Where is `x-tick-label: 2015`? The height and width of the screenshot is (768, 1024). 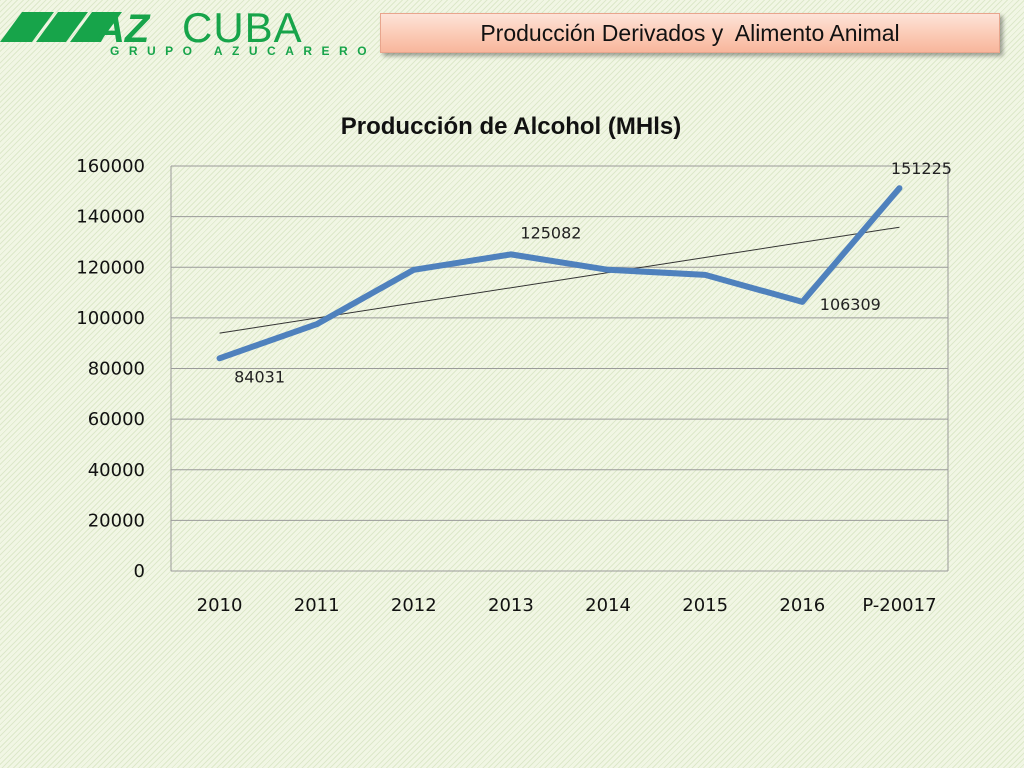 x-tick-label: 2015 is located at coordinates (705, 605).